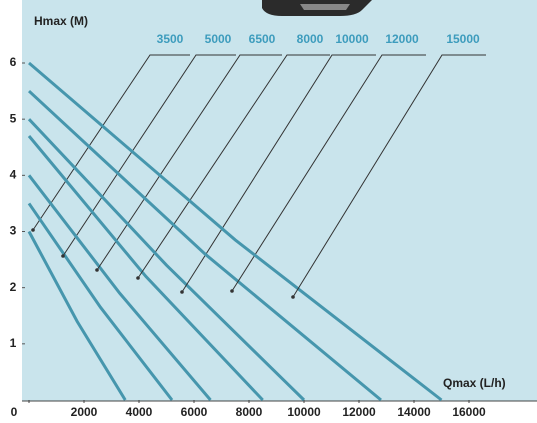  Describe the element at coordinates (474, 383) in the screenshot. I see `x-axis-label: Qmax (L/h)` at that location.